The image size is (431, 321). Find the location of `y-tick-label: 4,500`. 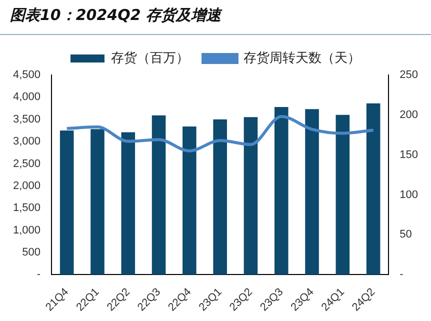

y-tick-label: 4,500 is located at coordinates (26, 75).